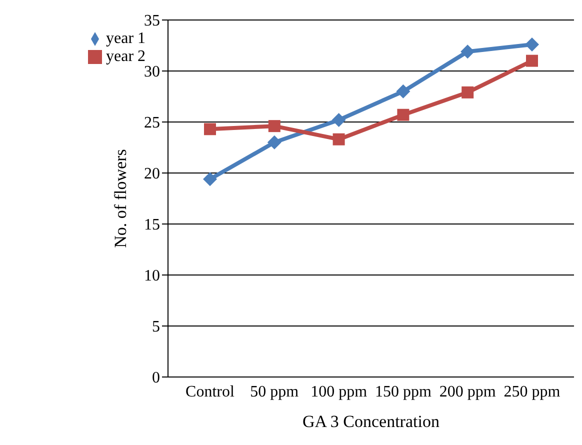 This screenshot has height=445, width=582. I want to click on x-axis-title: GA 3 Concentration, so click(371, 421).